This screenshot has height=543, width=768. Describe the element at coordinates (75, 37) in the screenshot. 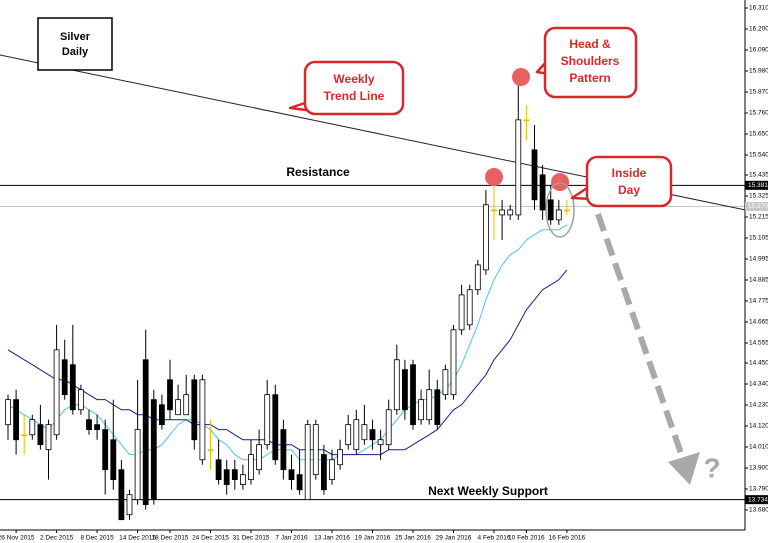

I see `label-box-text: Silver` at that location.